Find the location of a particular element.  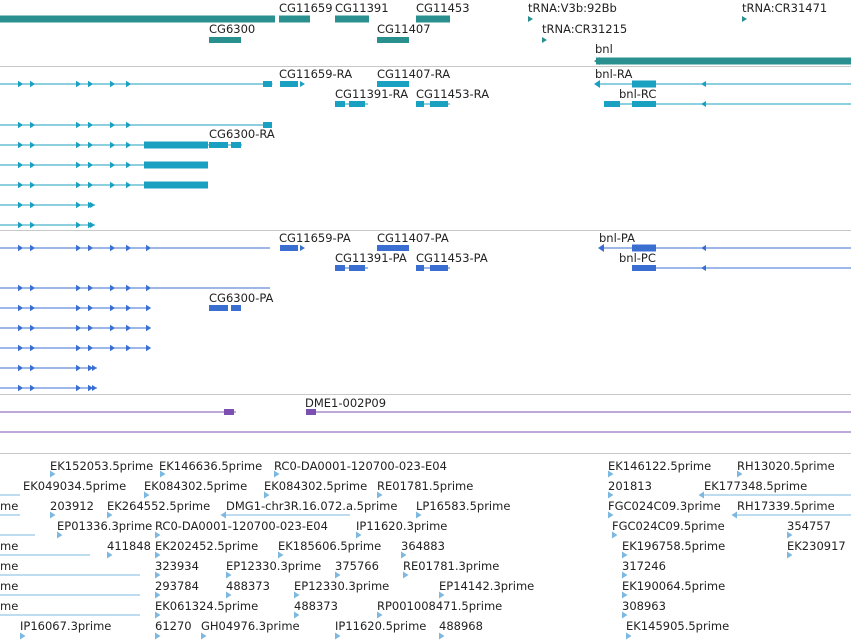

est-label: 201813 is located at coordinates (630, 486).